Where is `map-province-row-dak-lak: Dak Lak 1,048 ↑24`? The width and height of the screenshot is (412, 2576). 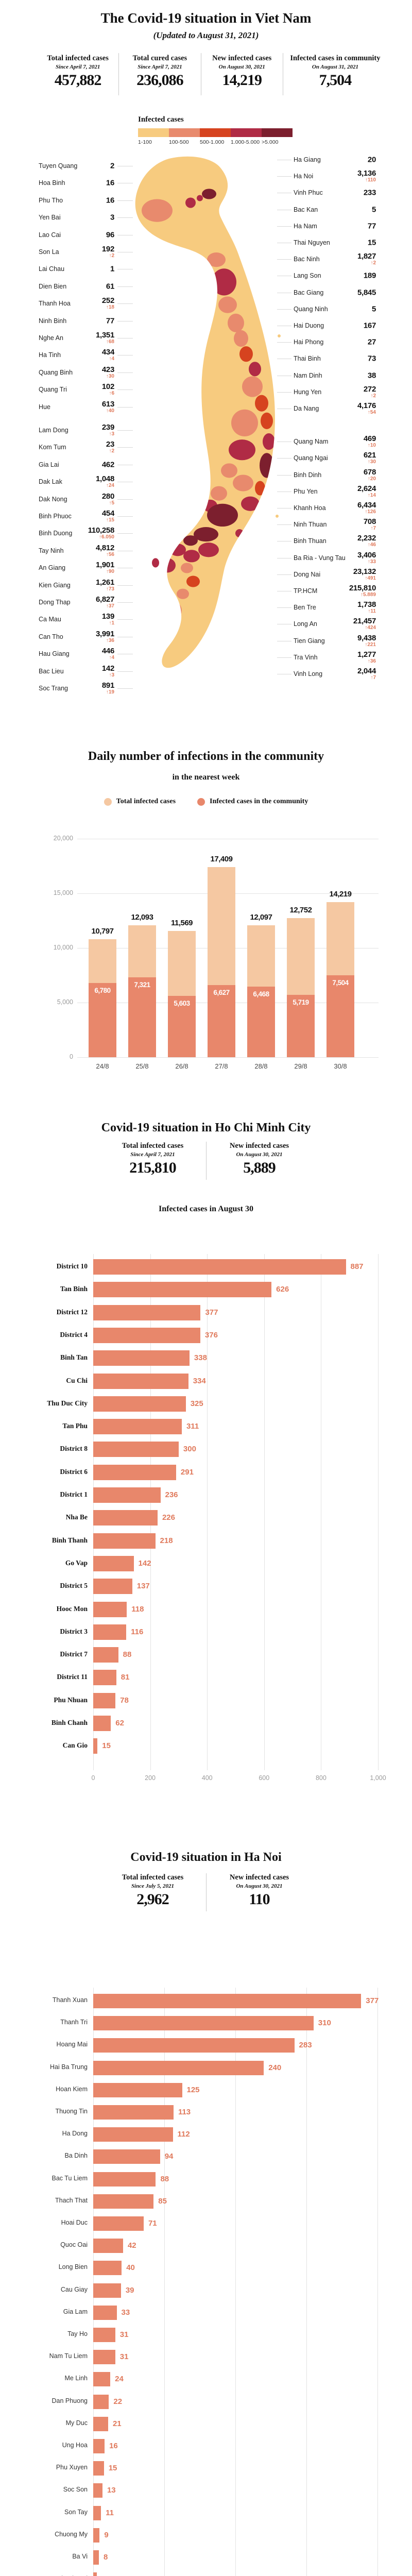
map-province-row-dak-lak: Dak Lak 1,048 ↑24 is located at coordinates (206, 481).